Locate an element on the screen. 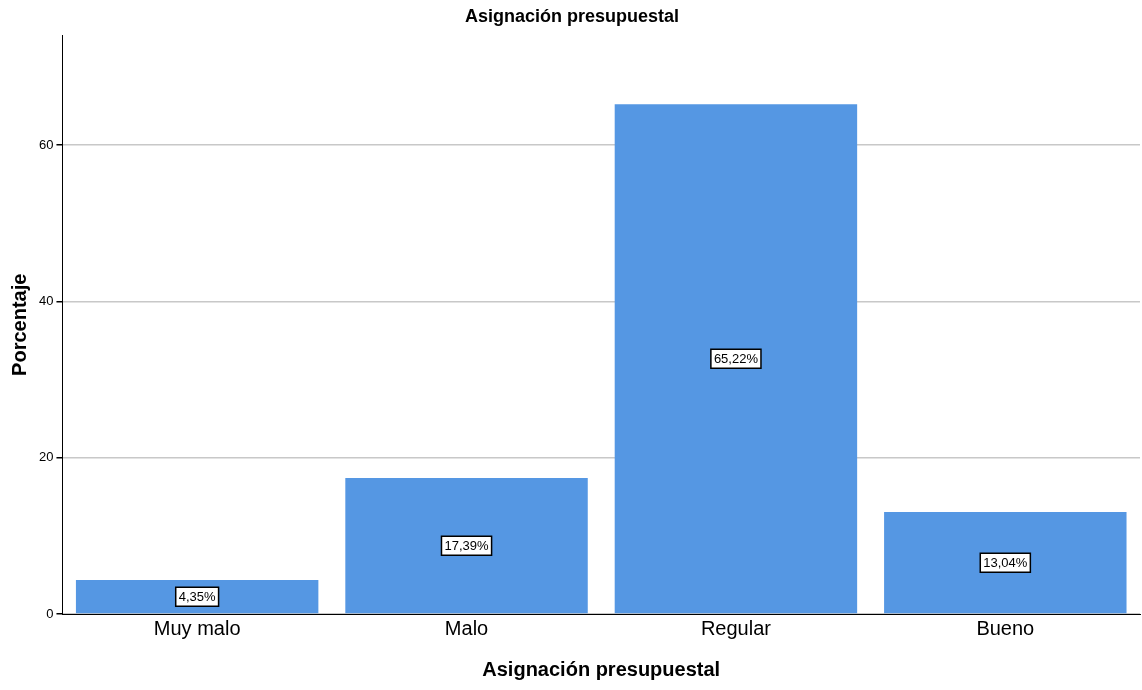 The width and height of the screenshot is (1142, 690). x-tick-label: Regular is located at coordinates (736, 627).